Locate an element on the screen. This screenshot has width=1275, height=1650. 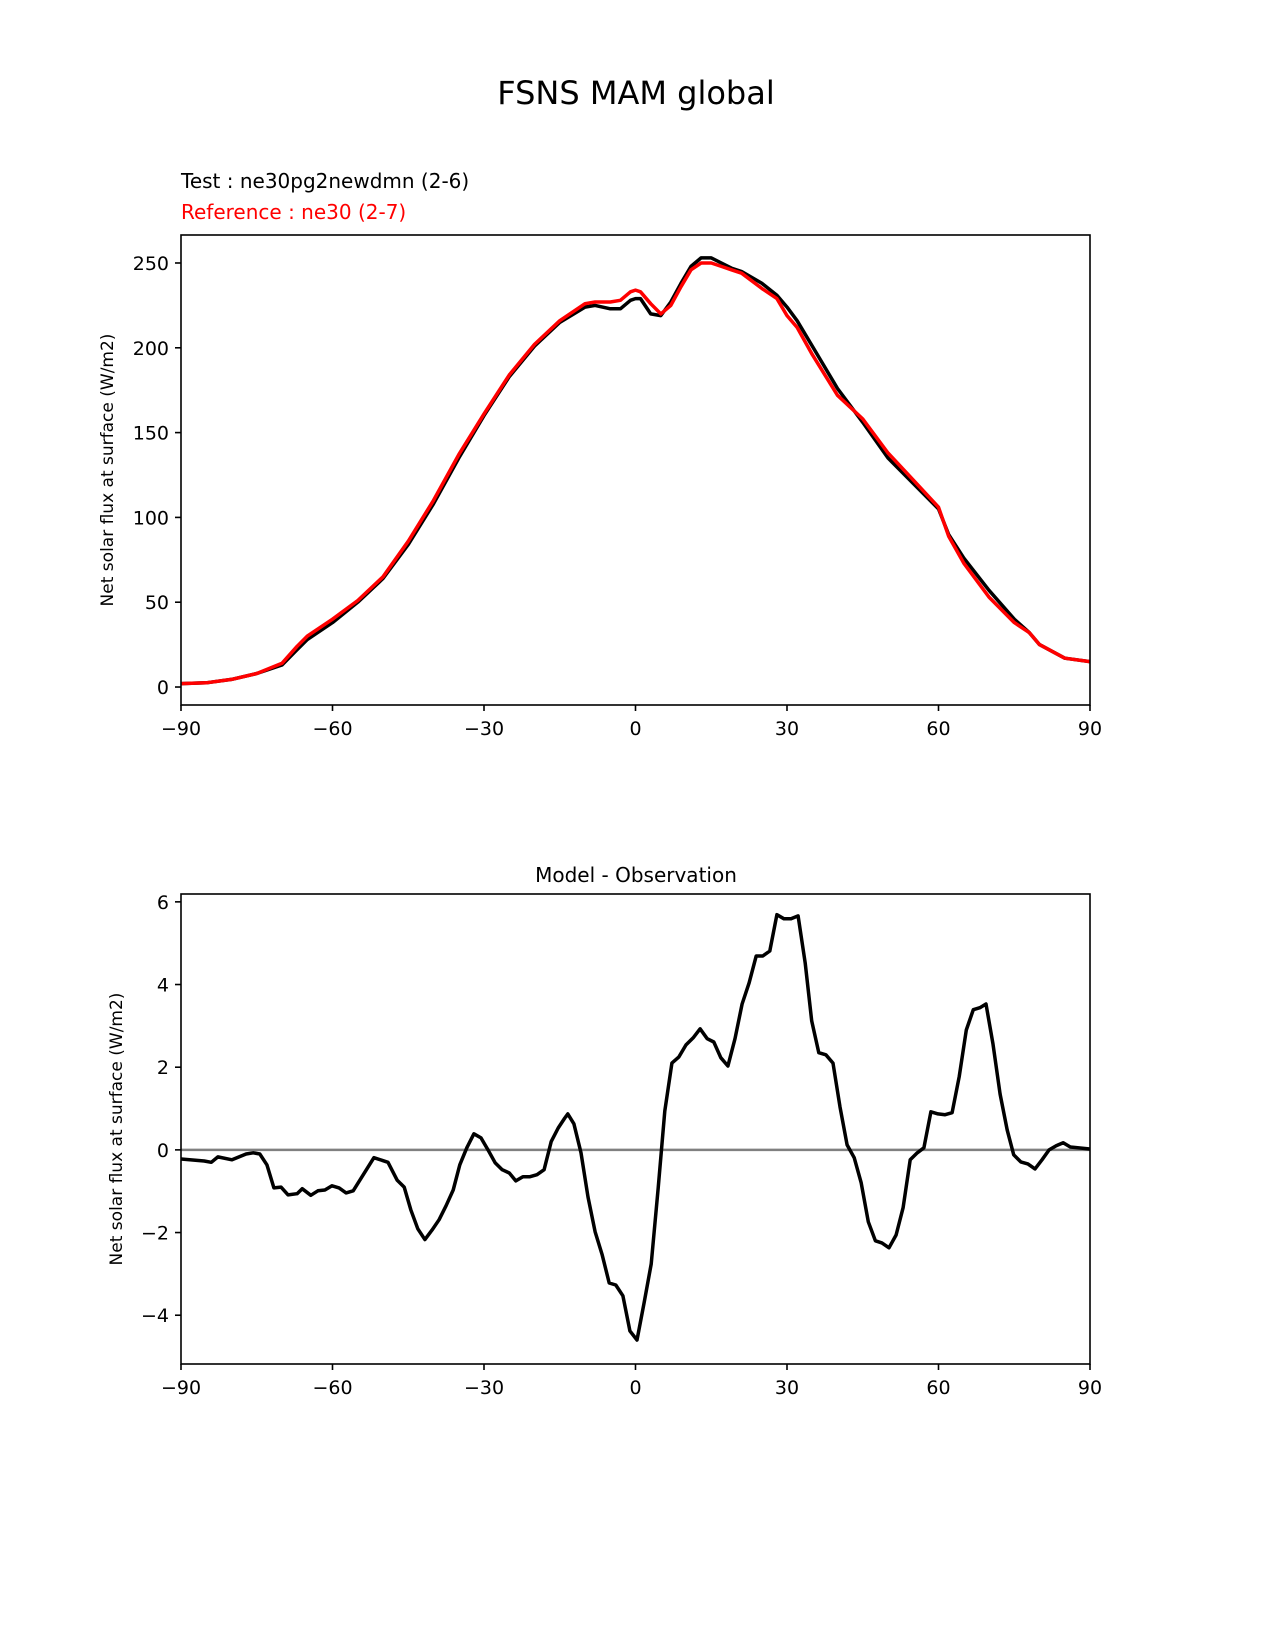
y-tick-label: −2 is located at coordinates (155, 1234).